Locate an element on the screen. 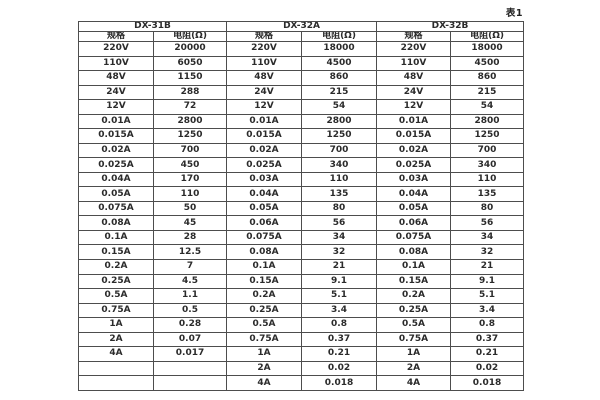  resistance-cell: 288 is located at coordinates (190, 92).